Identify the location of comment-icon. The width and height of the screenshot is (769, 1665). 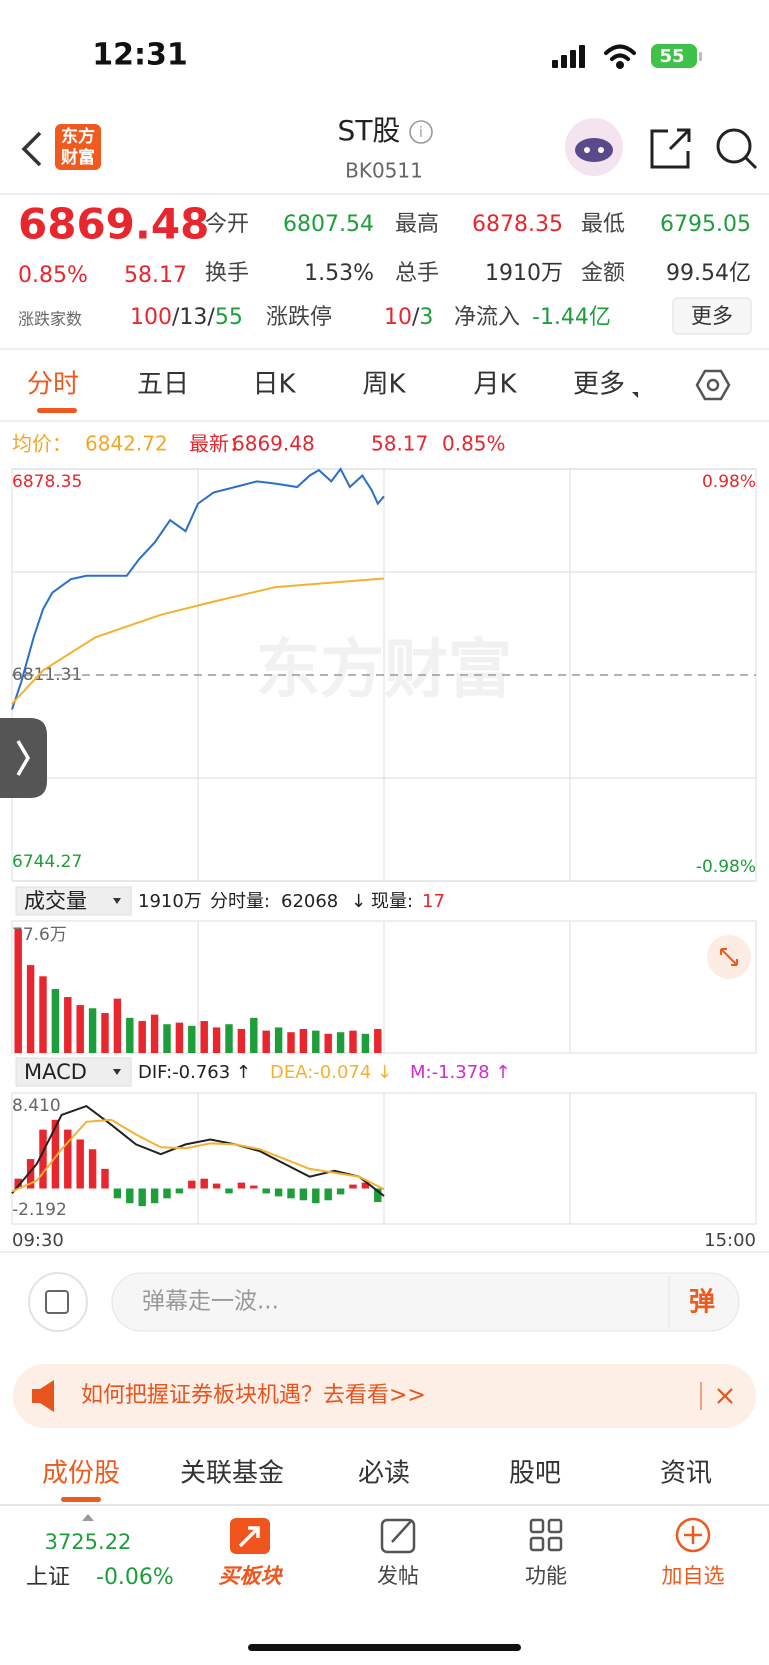
(57, 1302).